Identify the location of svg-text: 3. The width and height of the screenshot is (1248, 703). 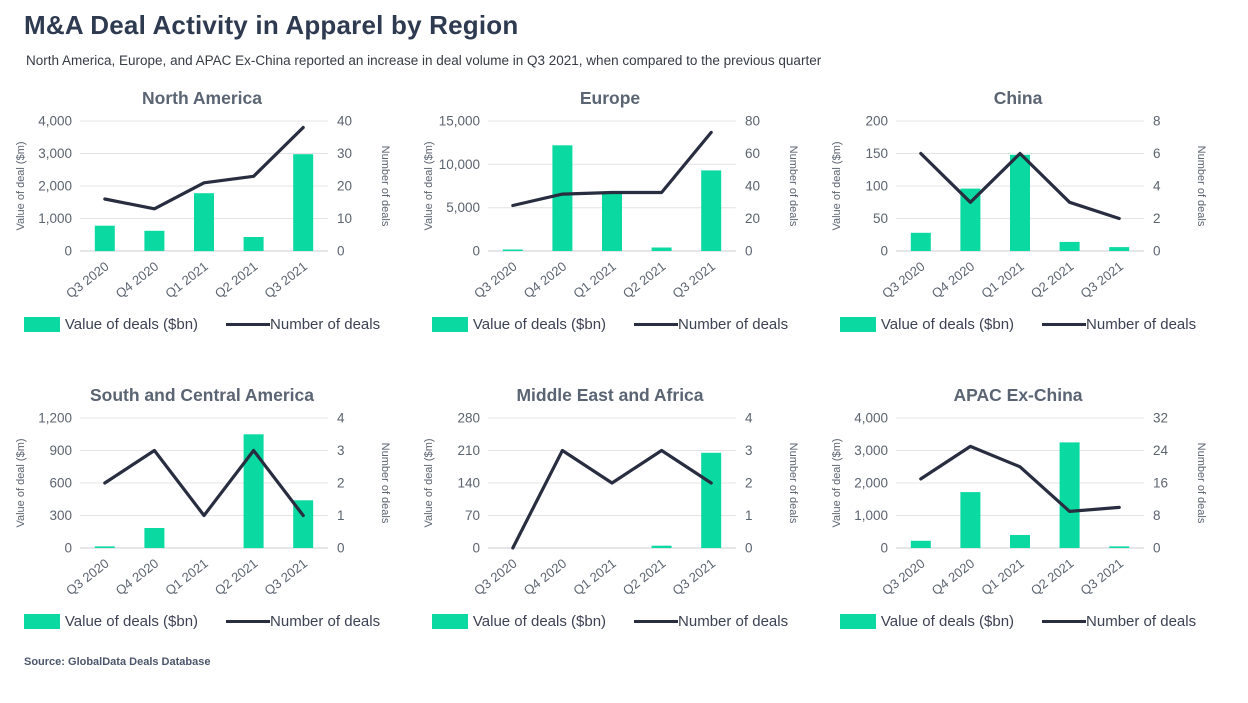
(749, 450).